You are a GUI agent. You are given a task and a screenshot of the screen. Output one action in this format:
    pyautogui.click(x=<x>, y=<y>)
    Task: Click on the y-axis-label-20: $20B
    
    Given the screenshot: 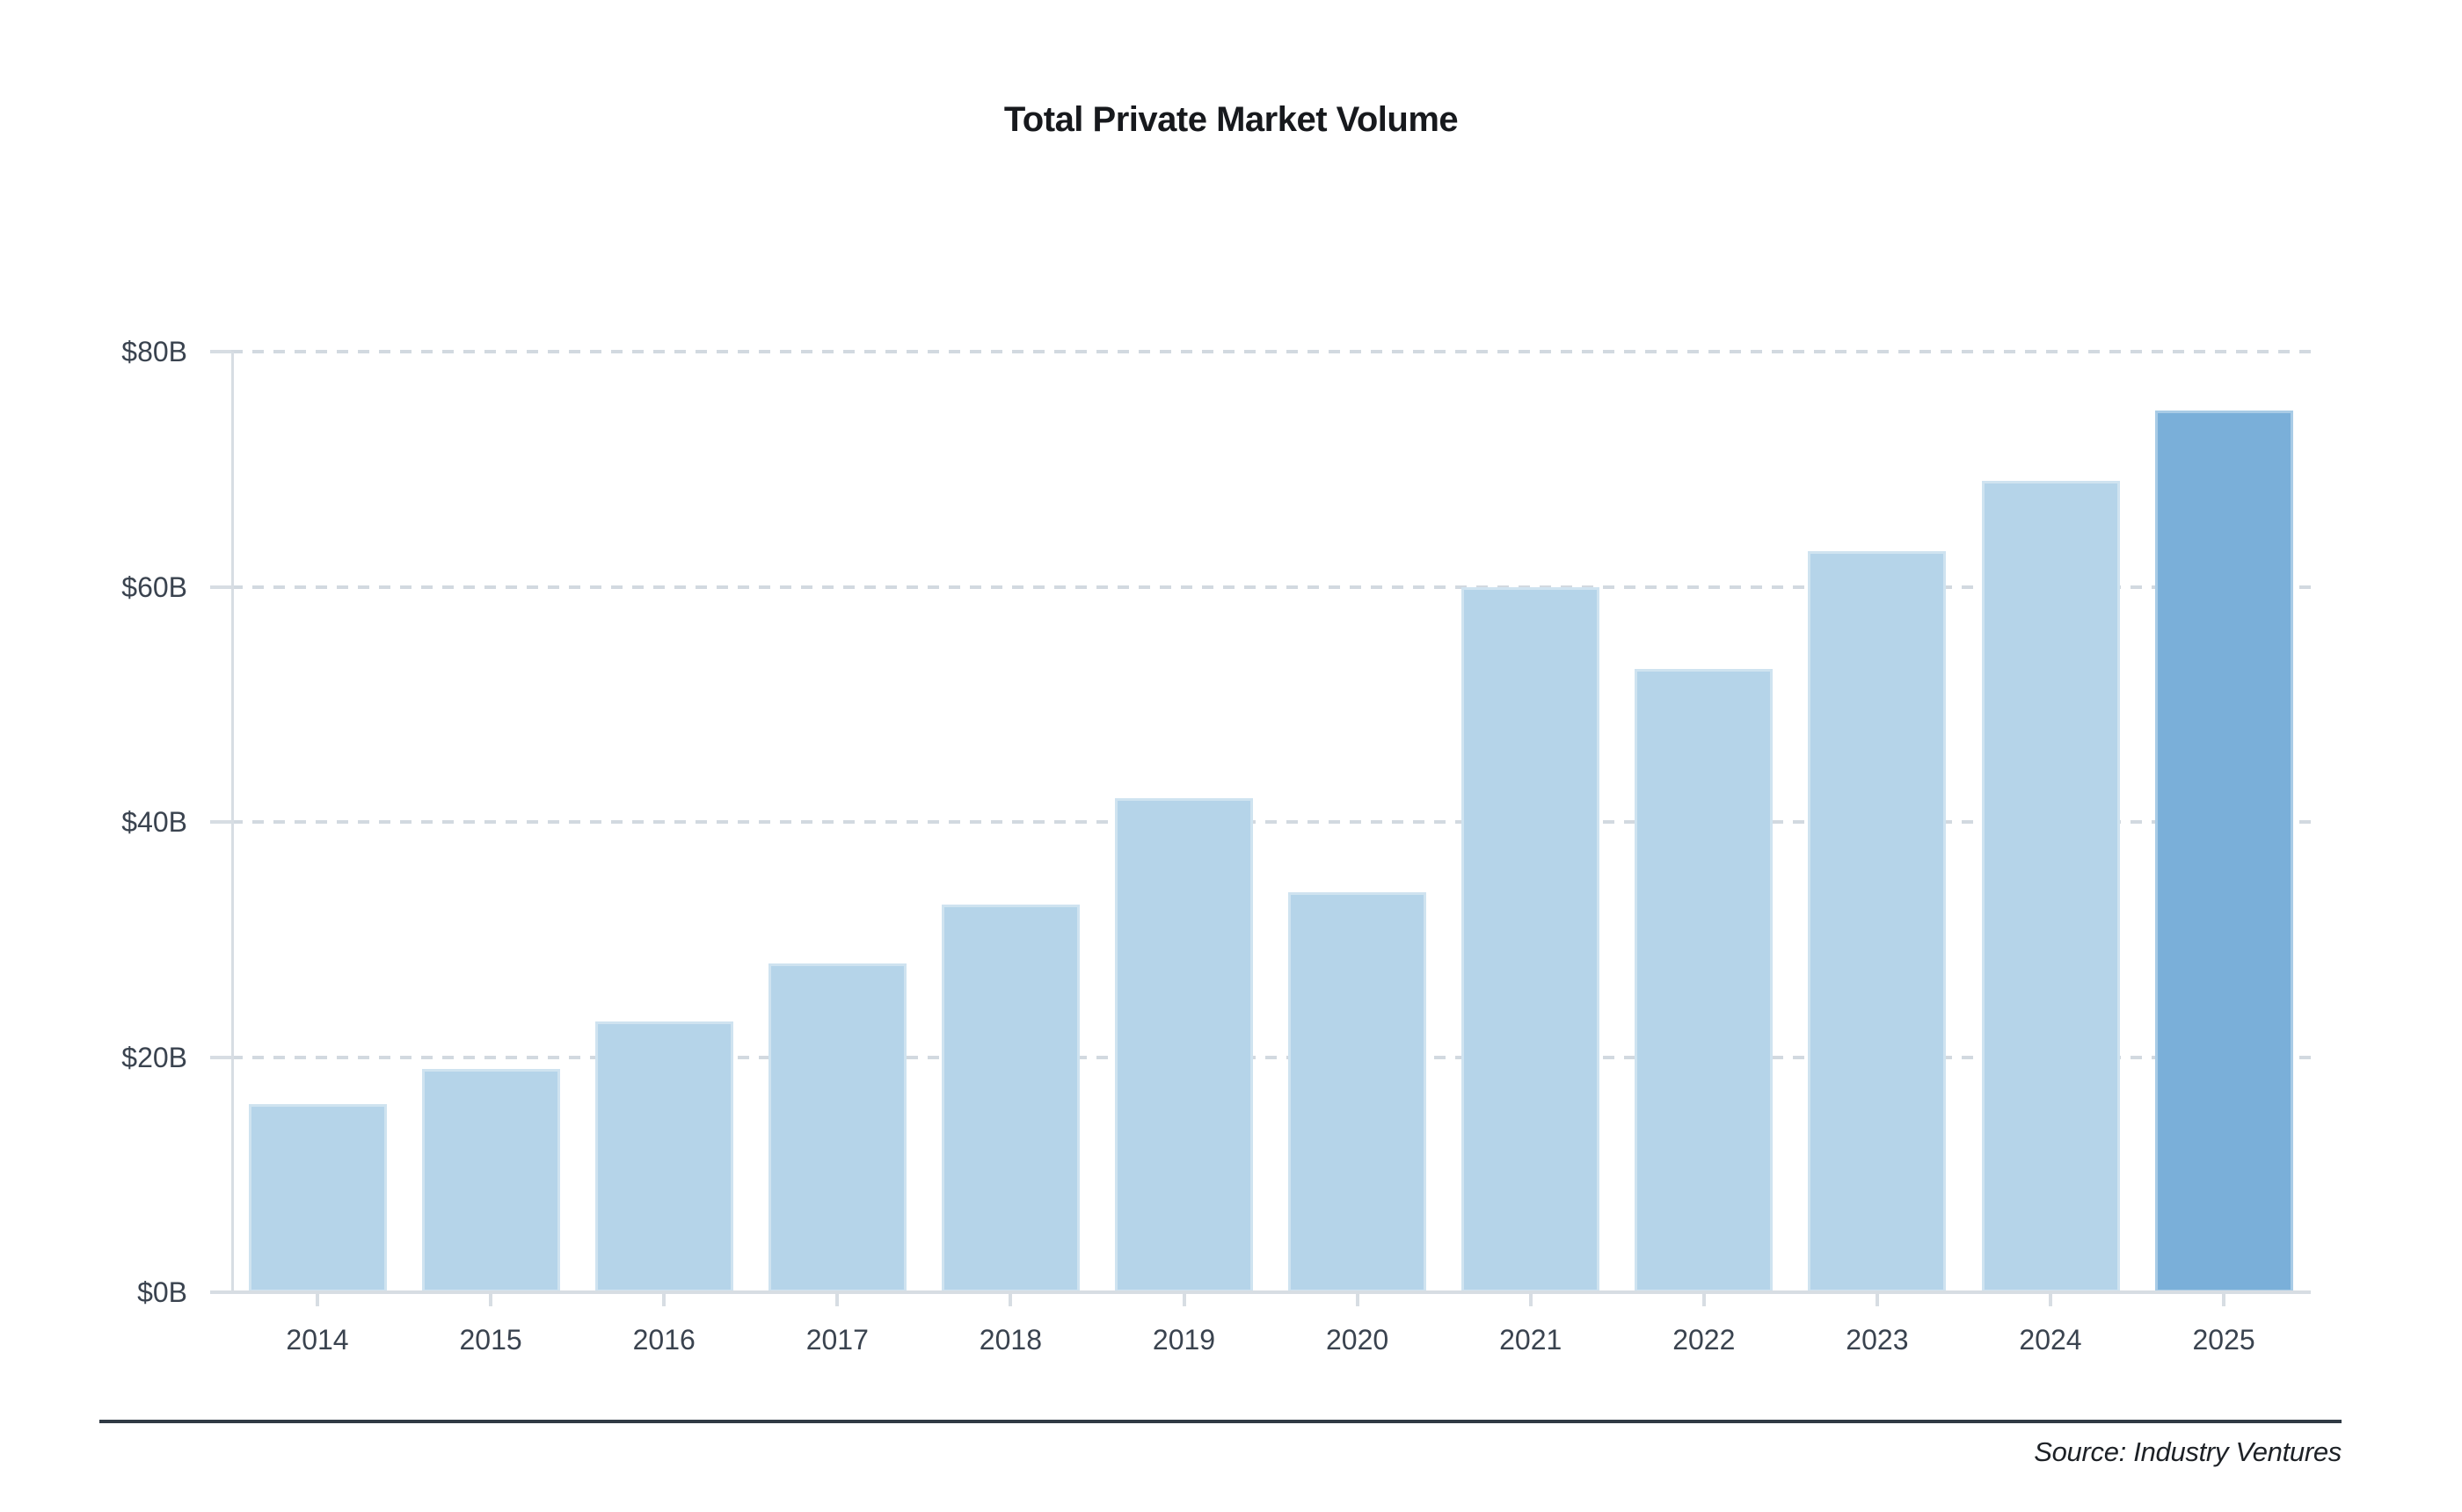 What is the action you would take?
    pyautogui.click(x=154, y=1057)
    